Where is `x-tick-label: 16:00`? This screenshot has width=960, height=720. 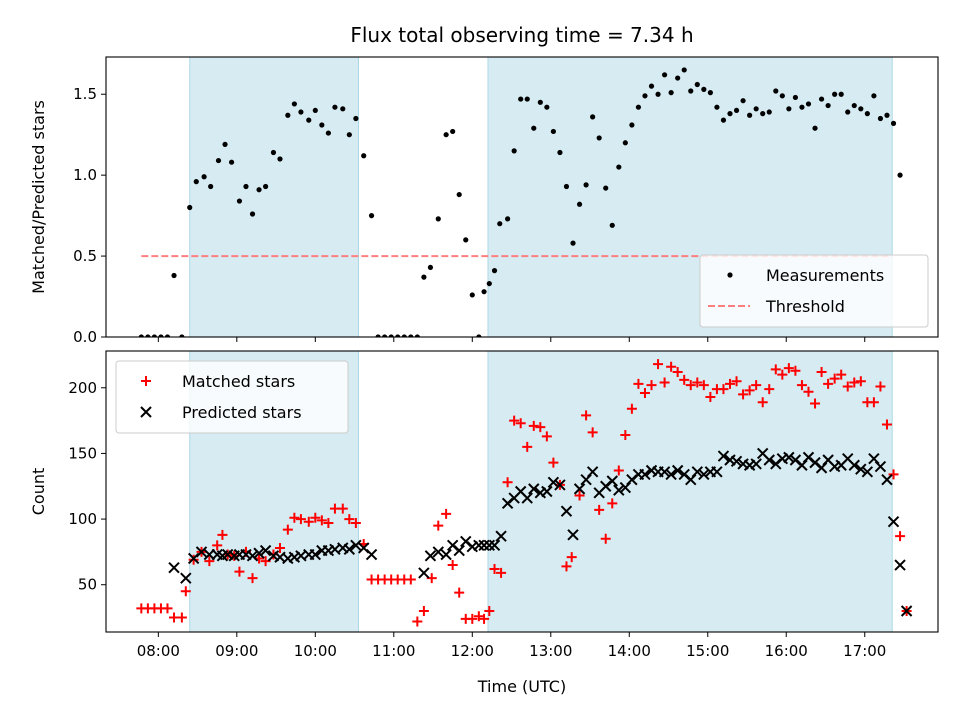 x-tick-label: 16:00 is located at coordinates (786, 651).